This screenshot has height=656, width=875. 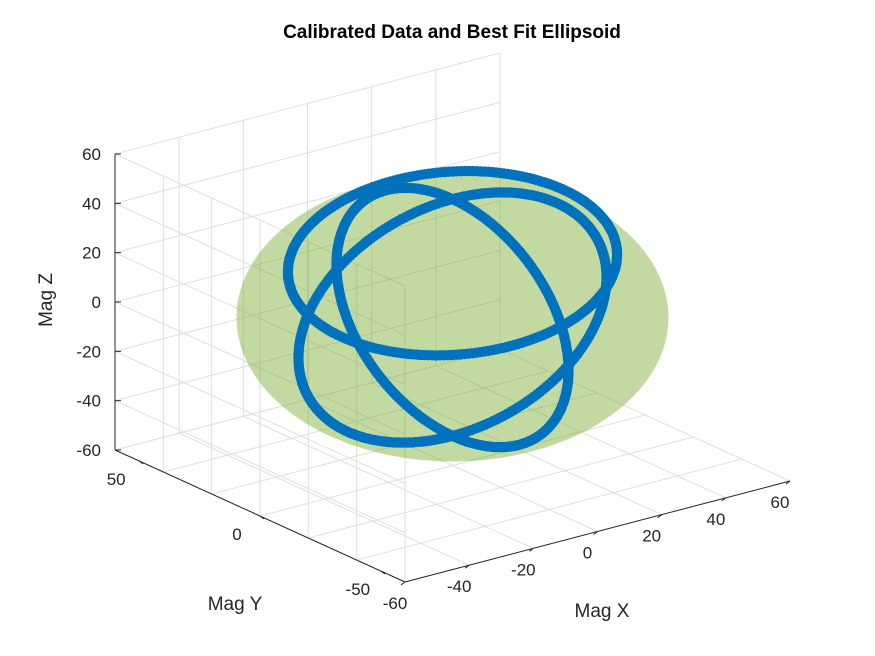 I want to click on x-tick-label: 60, so click(x=780, y=502).